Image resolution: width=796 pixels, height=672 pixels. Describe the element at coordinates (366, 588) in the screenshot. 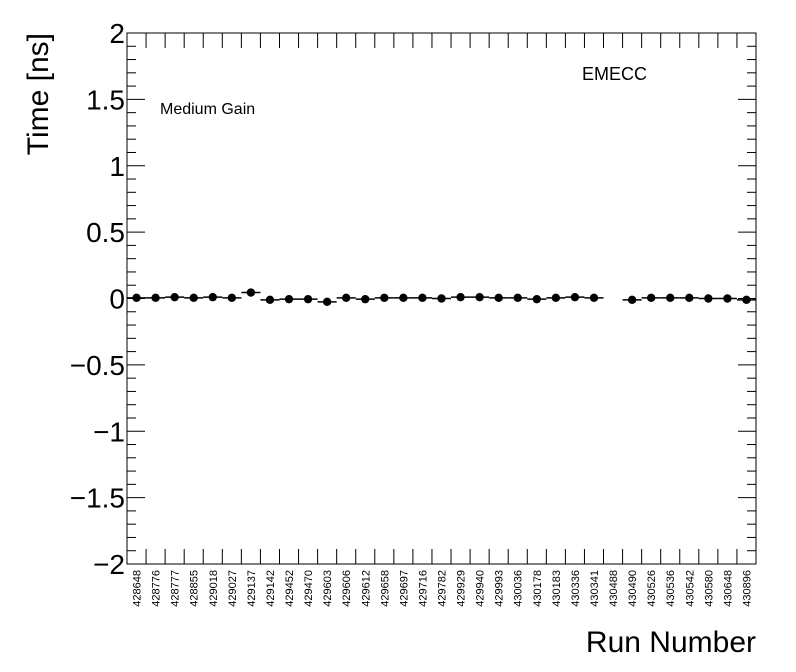

I see `x-tick-label: 429612` at that location.